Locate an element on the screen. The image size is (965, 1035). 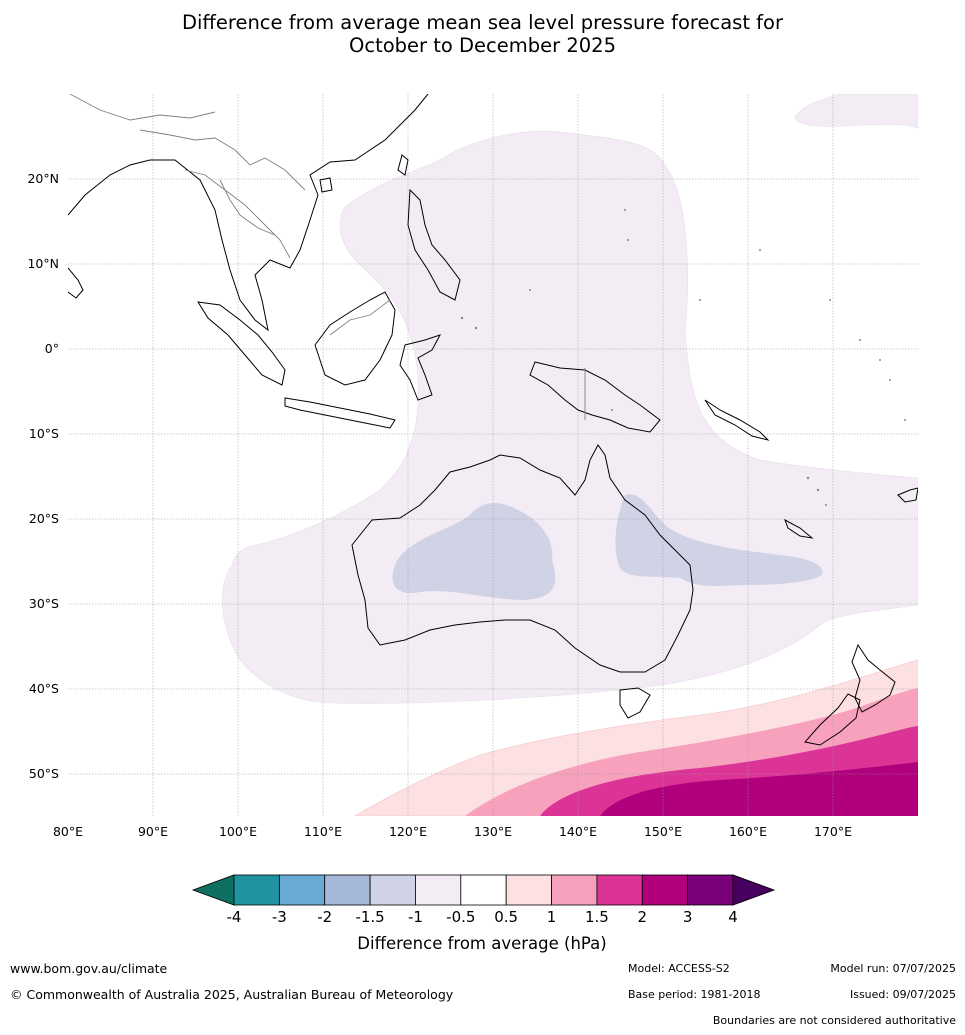
lon-label: 90°E is located at coordinates (153, 831).